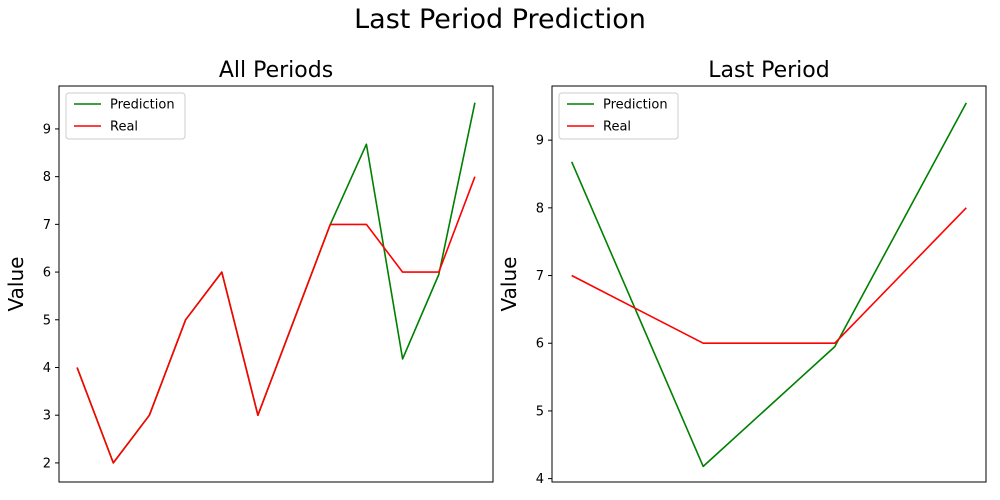 The image size is (1000, 500). What do you see at coordinates (47, 463) in the screenshot?
I see `y-tick-label: 2` at bounding box center [47, 463].